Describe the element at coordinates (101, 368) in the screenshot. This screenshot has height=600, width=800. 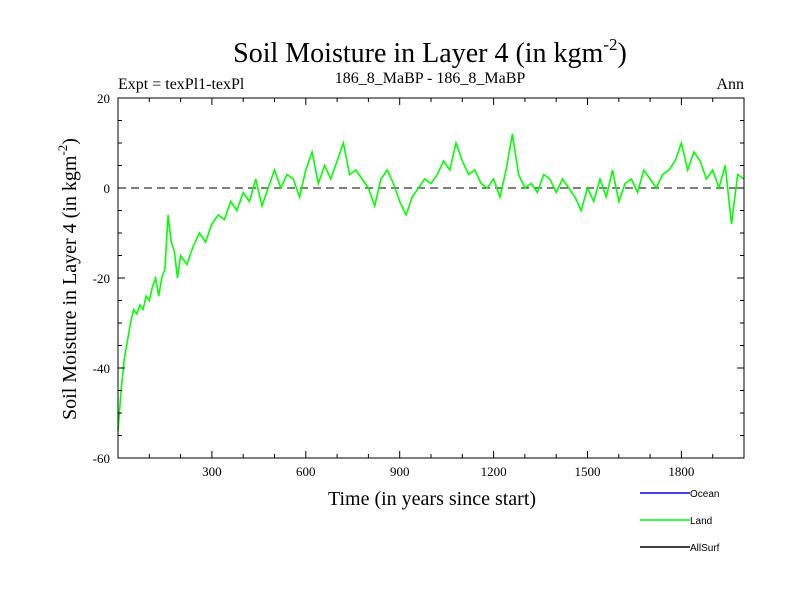
I see `y-tick-label: -40` at that location.